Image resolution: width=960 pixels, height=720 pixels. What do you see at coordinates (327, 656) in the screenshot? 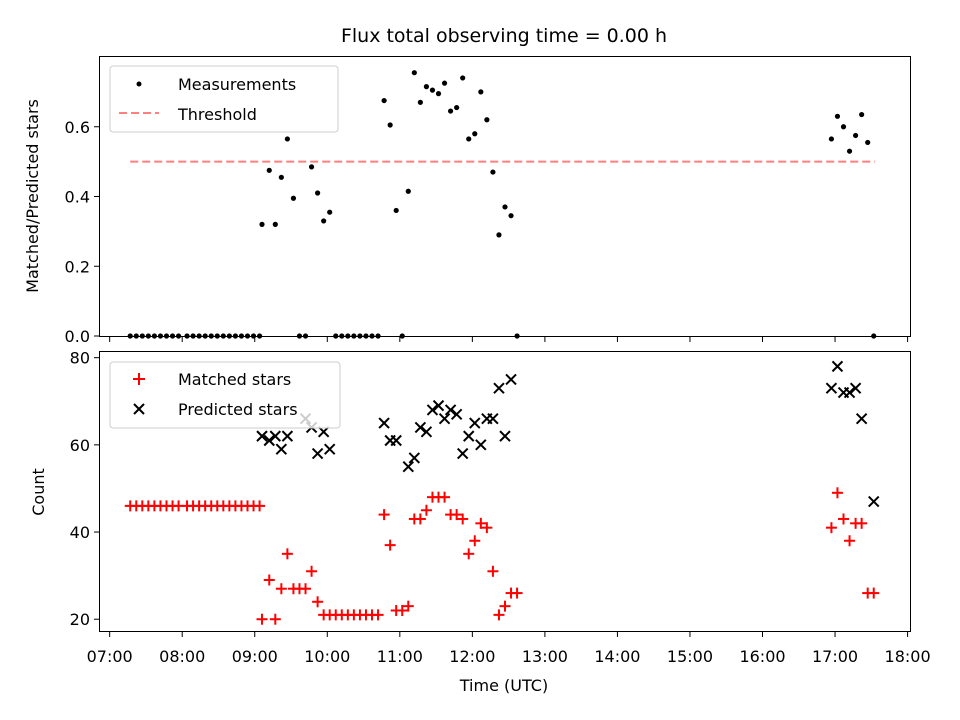
I see `bottom-x-tick-label: 10:00` at bounding box center [327, 656].